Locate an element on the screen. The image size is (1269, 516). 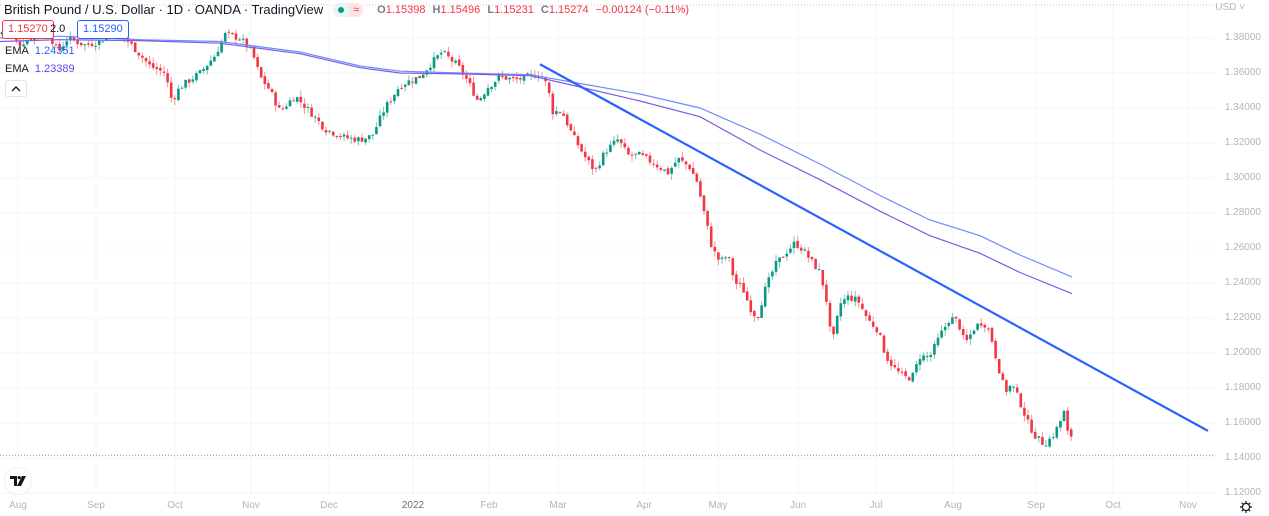
tradingview-logo is located at coordinates (18, 481).